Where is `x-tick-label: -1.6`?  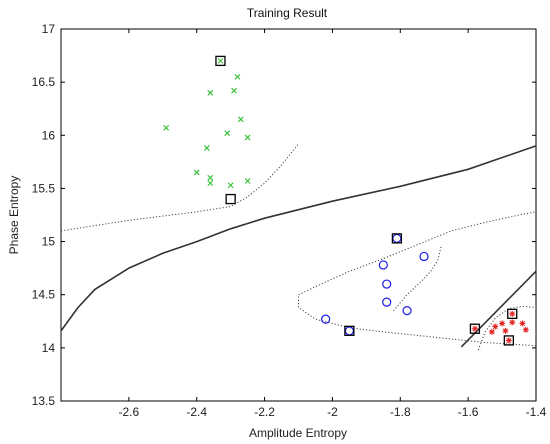 x-tick-label: -1.6 is located at coordinates (468, 412).